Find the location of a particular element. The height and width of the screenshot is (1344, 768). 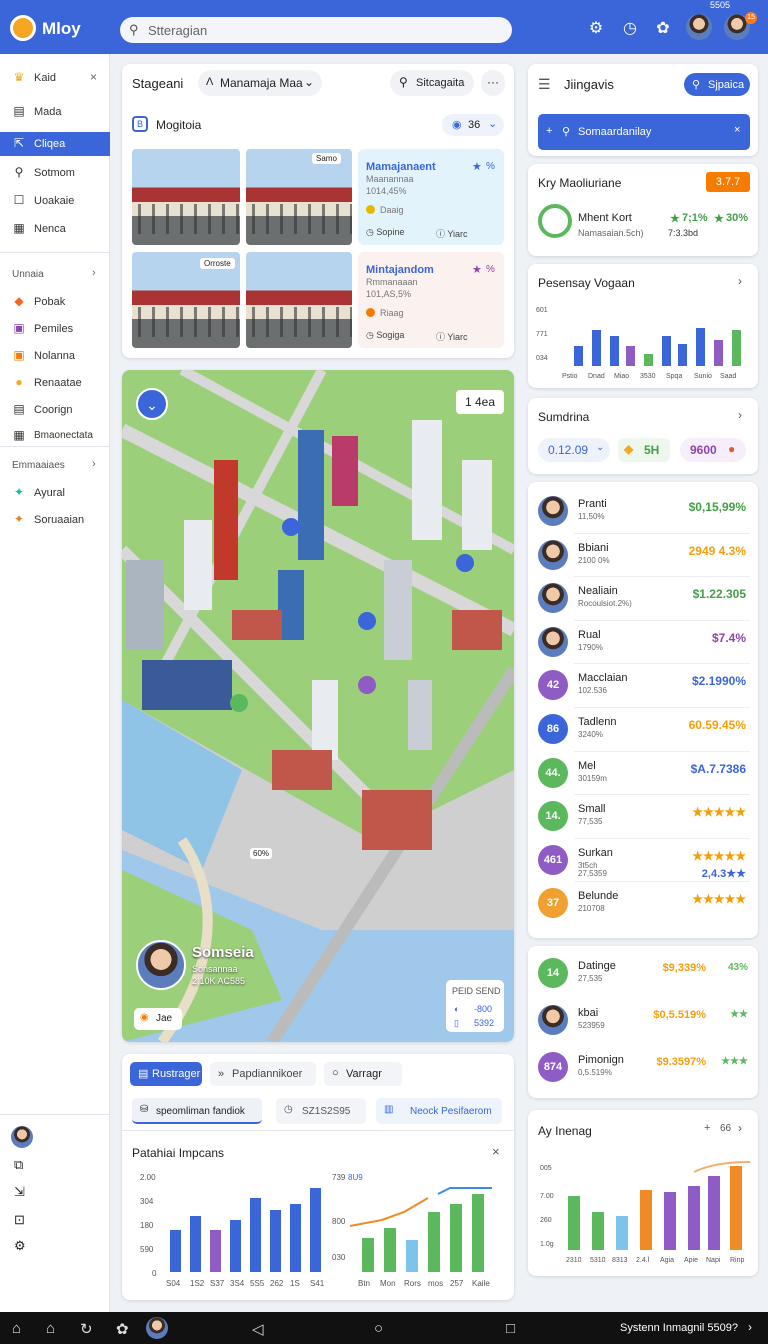

search-input: ⚲ Stteragian is located at coordinates (316, 30).